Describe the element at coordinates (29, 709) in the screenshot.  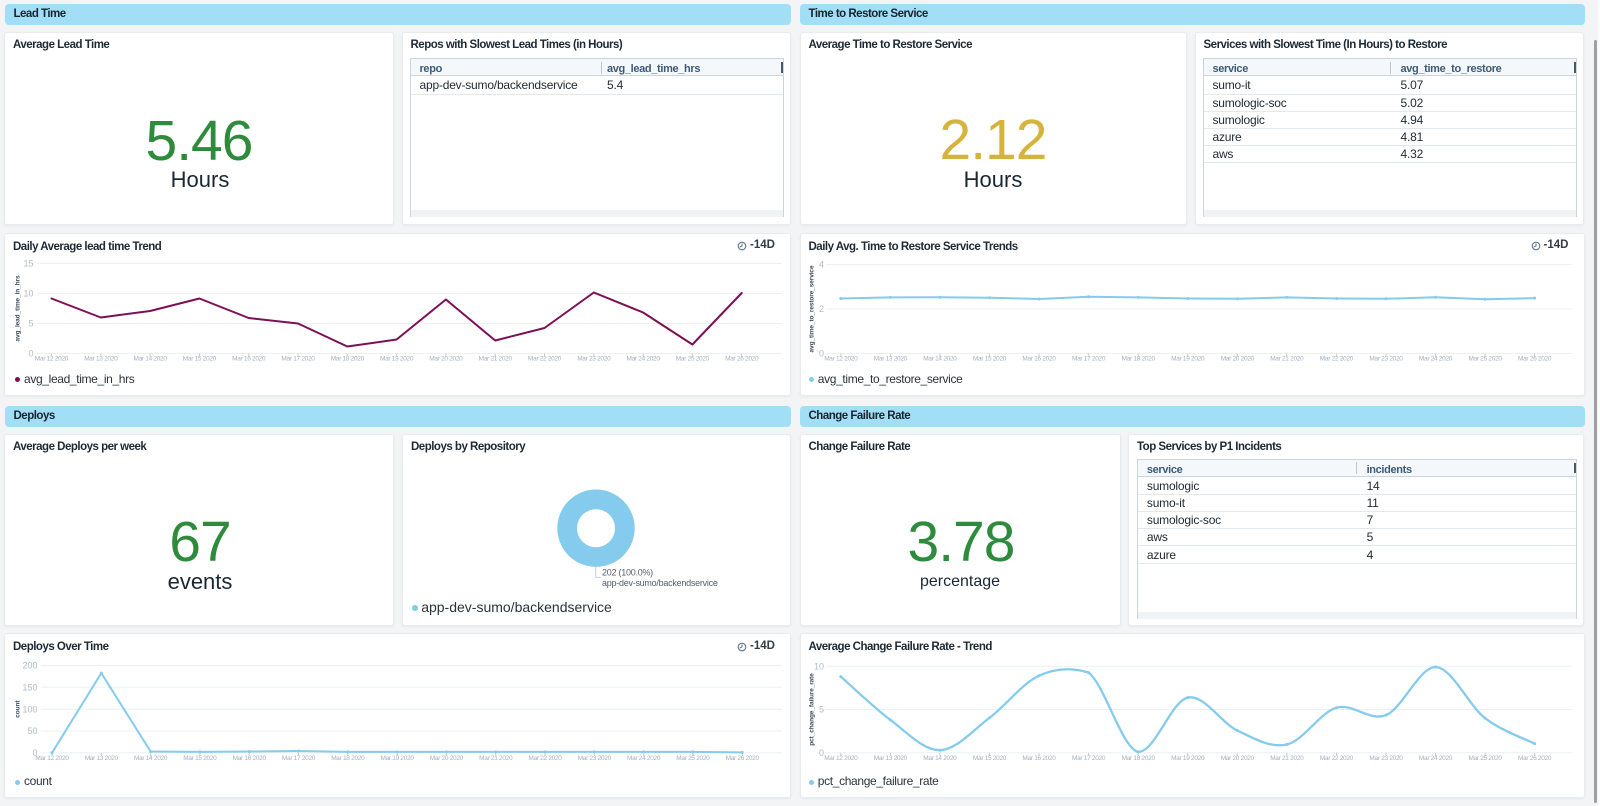
I see `svg-text: 100` at that location.